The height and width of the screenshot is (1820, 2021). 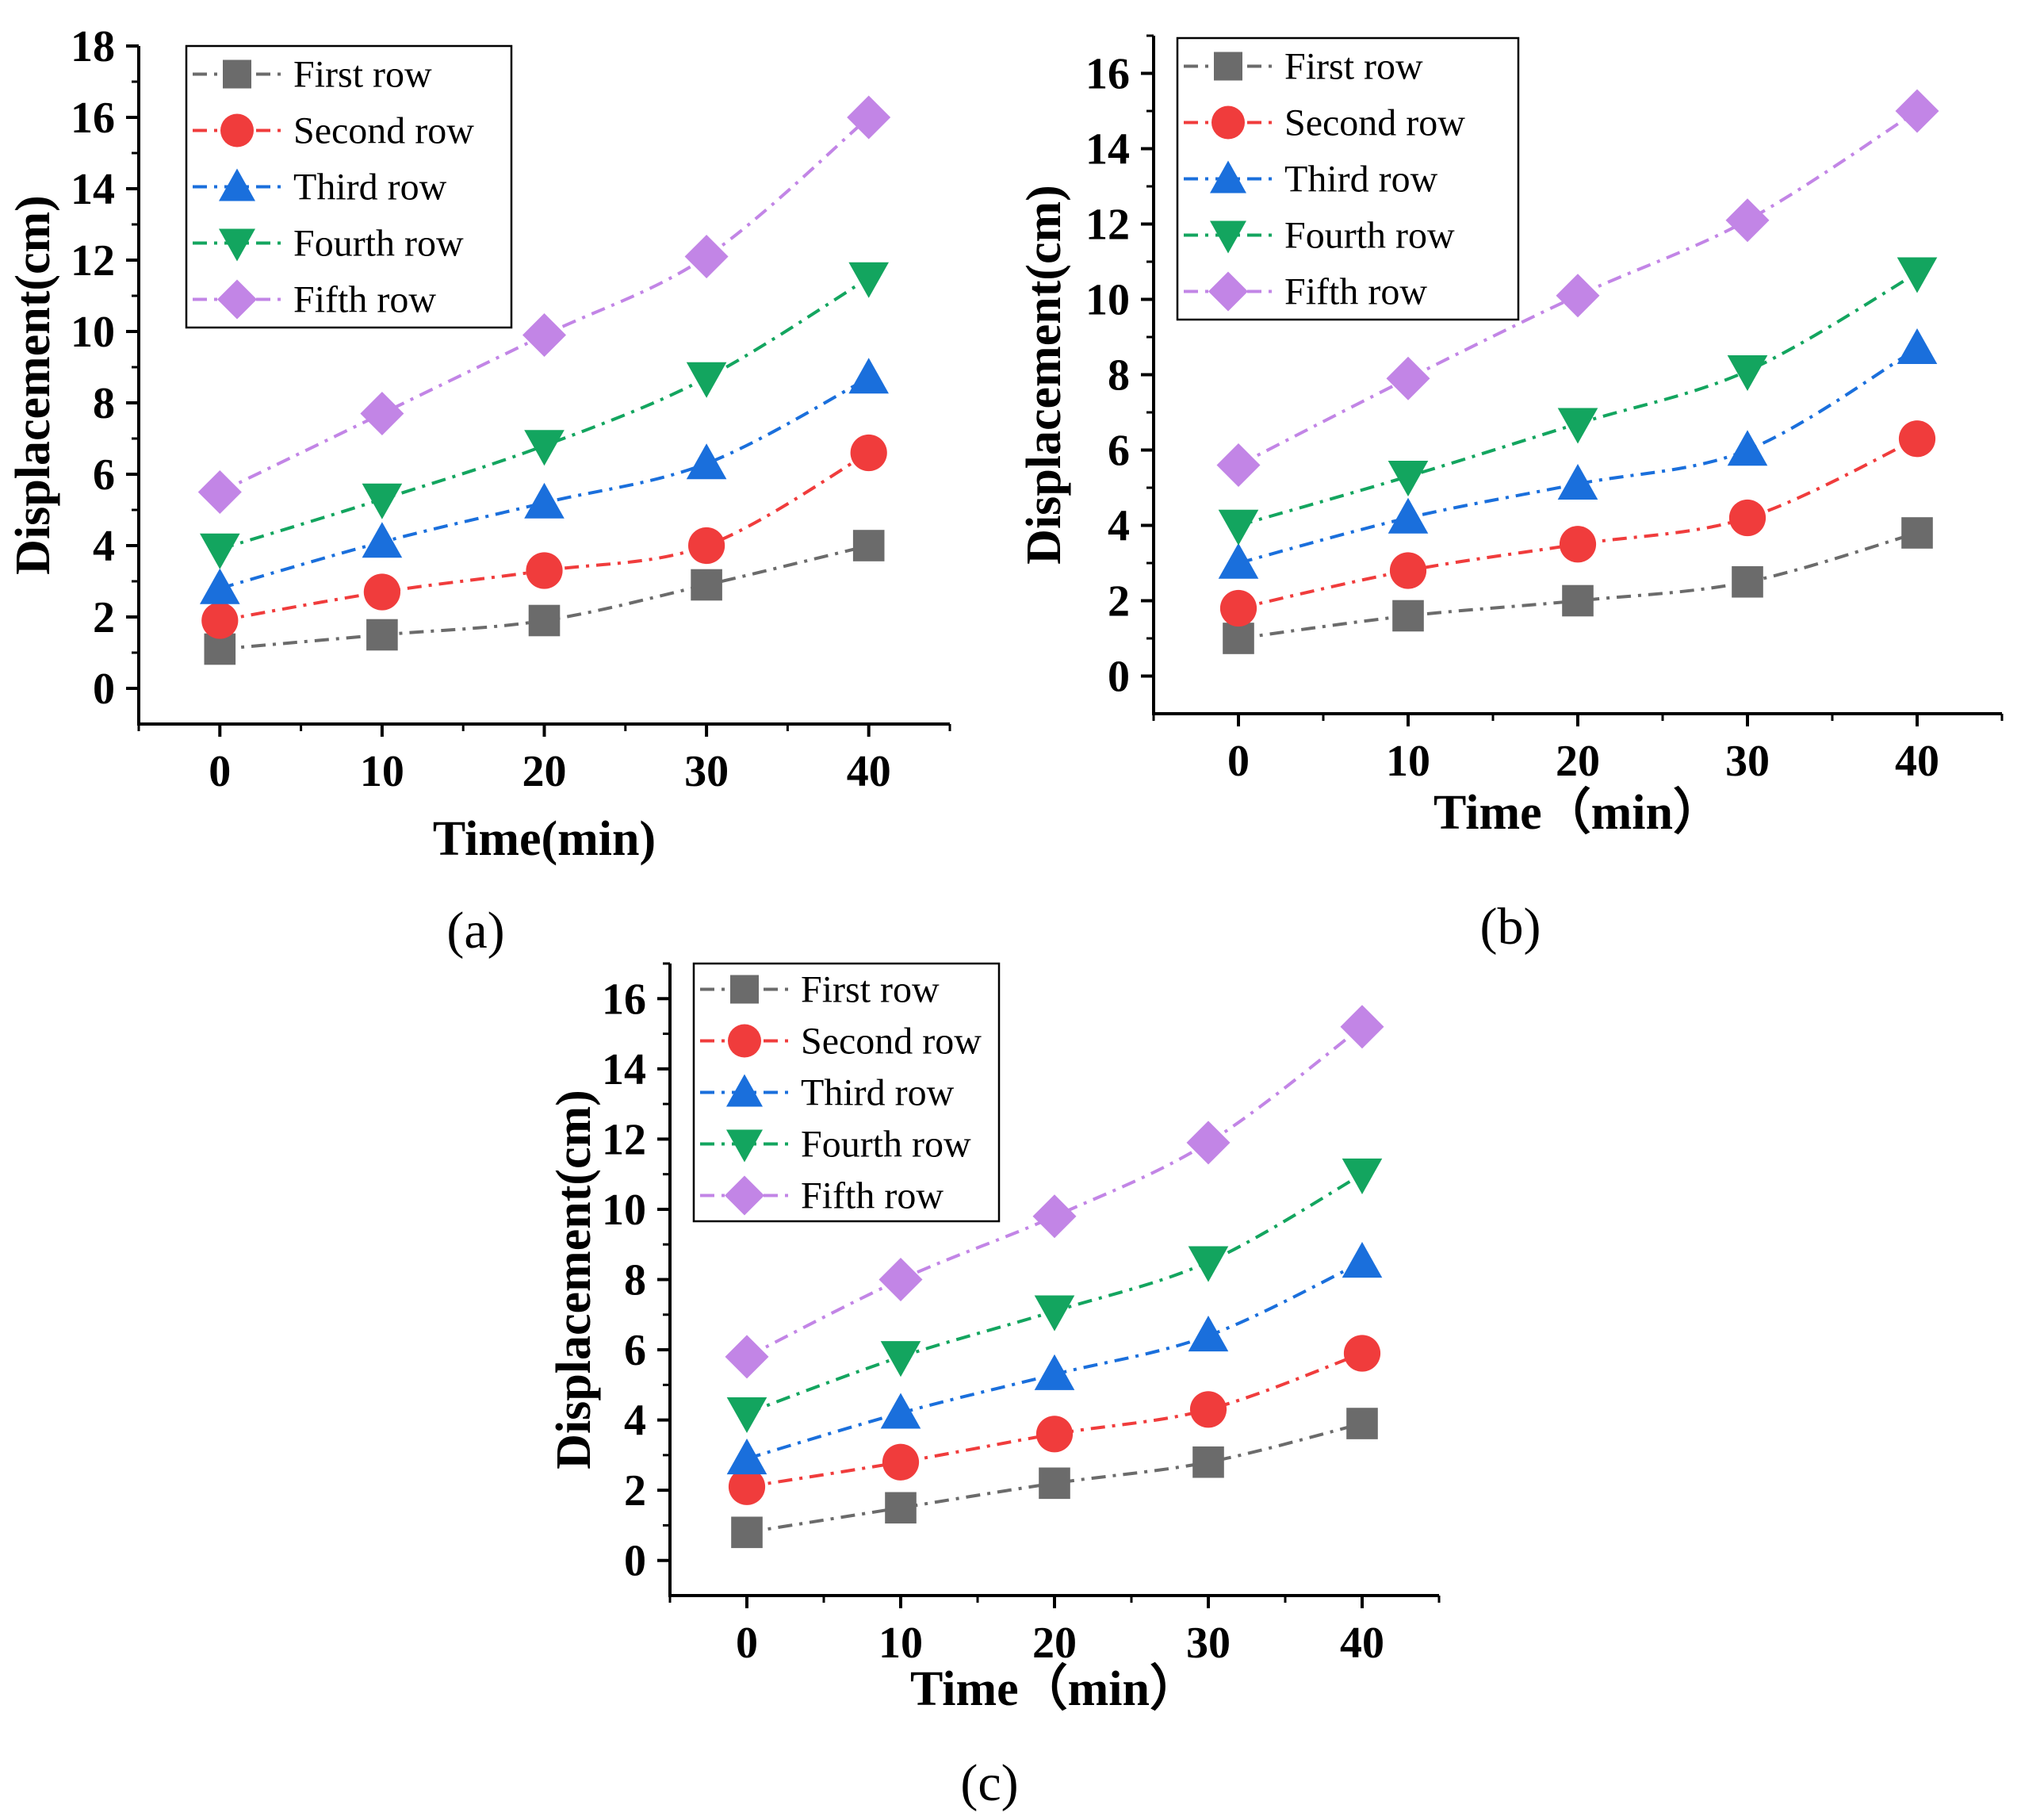 I want to click on panel-label: (c), so click(x=989, y=1783).